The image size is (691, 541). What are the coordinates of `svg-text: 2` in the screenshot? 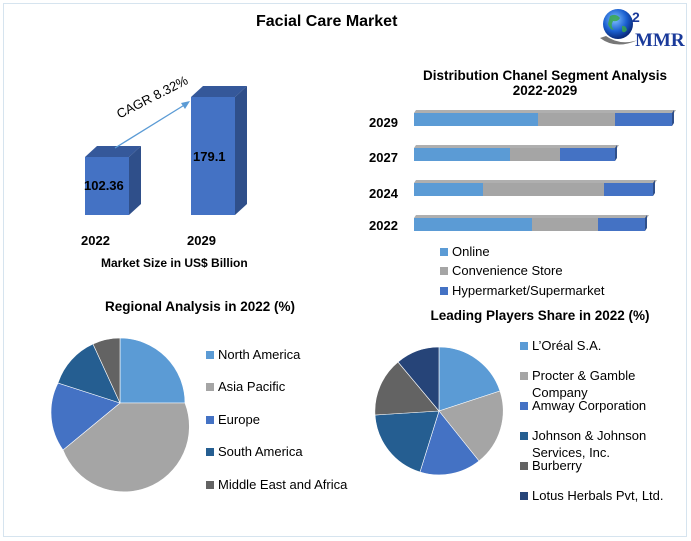 It's located at (636, 17).